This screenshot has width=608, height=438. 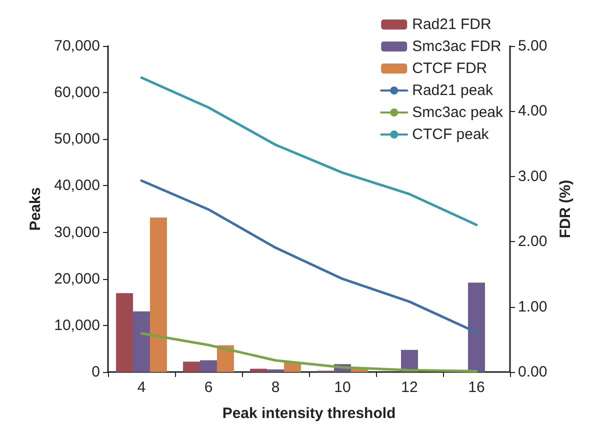 What do you see at coordinates (533, 307) in the screenshot?
I see `y2-tick-label: 1.00` at bounding box center [533, 307].